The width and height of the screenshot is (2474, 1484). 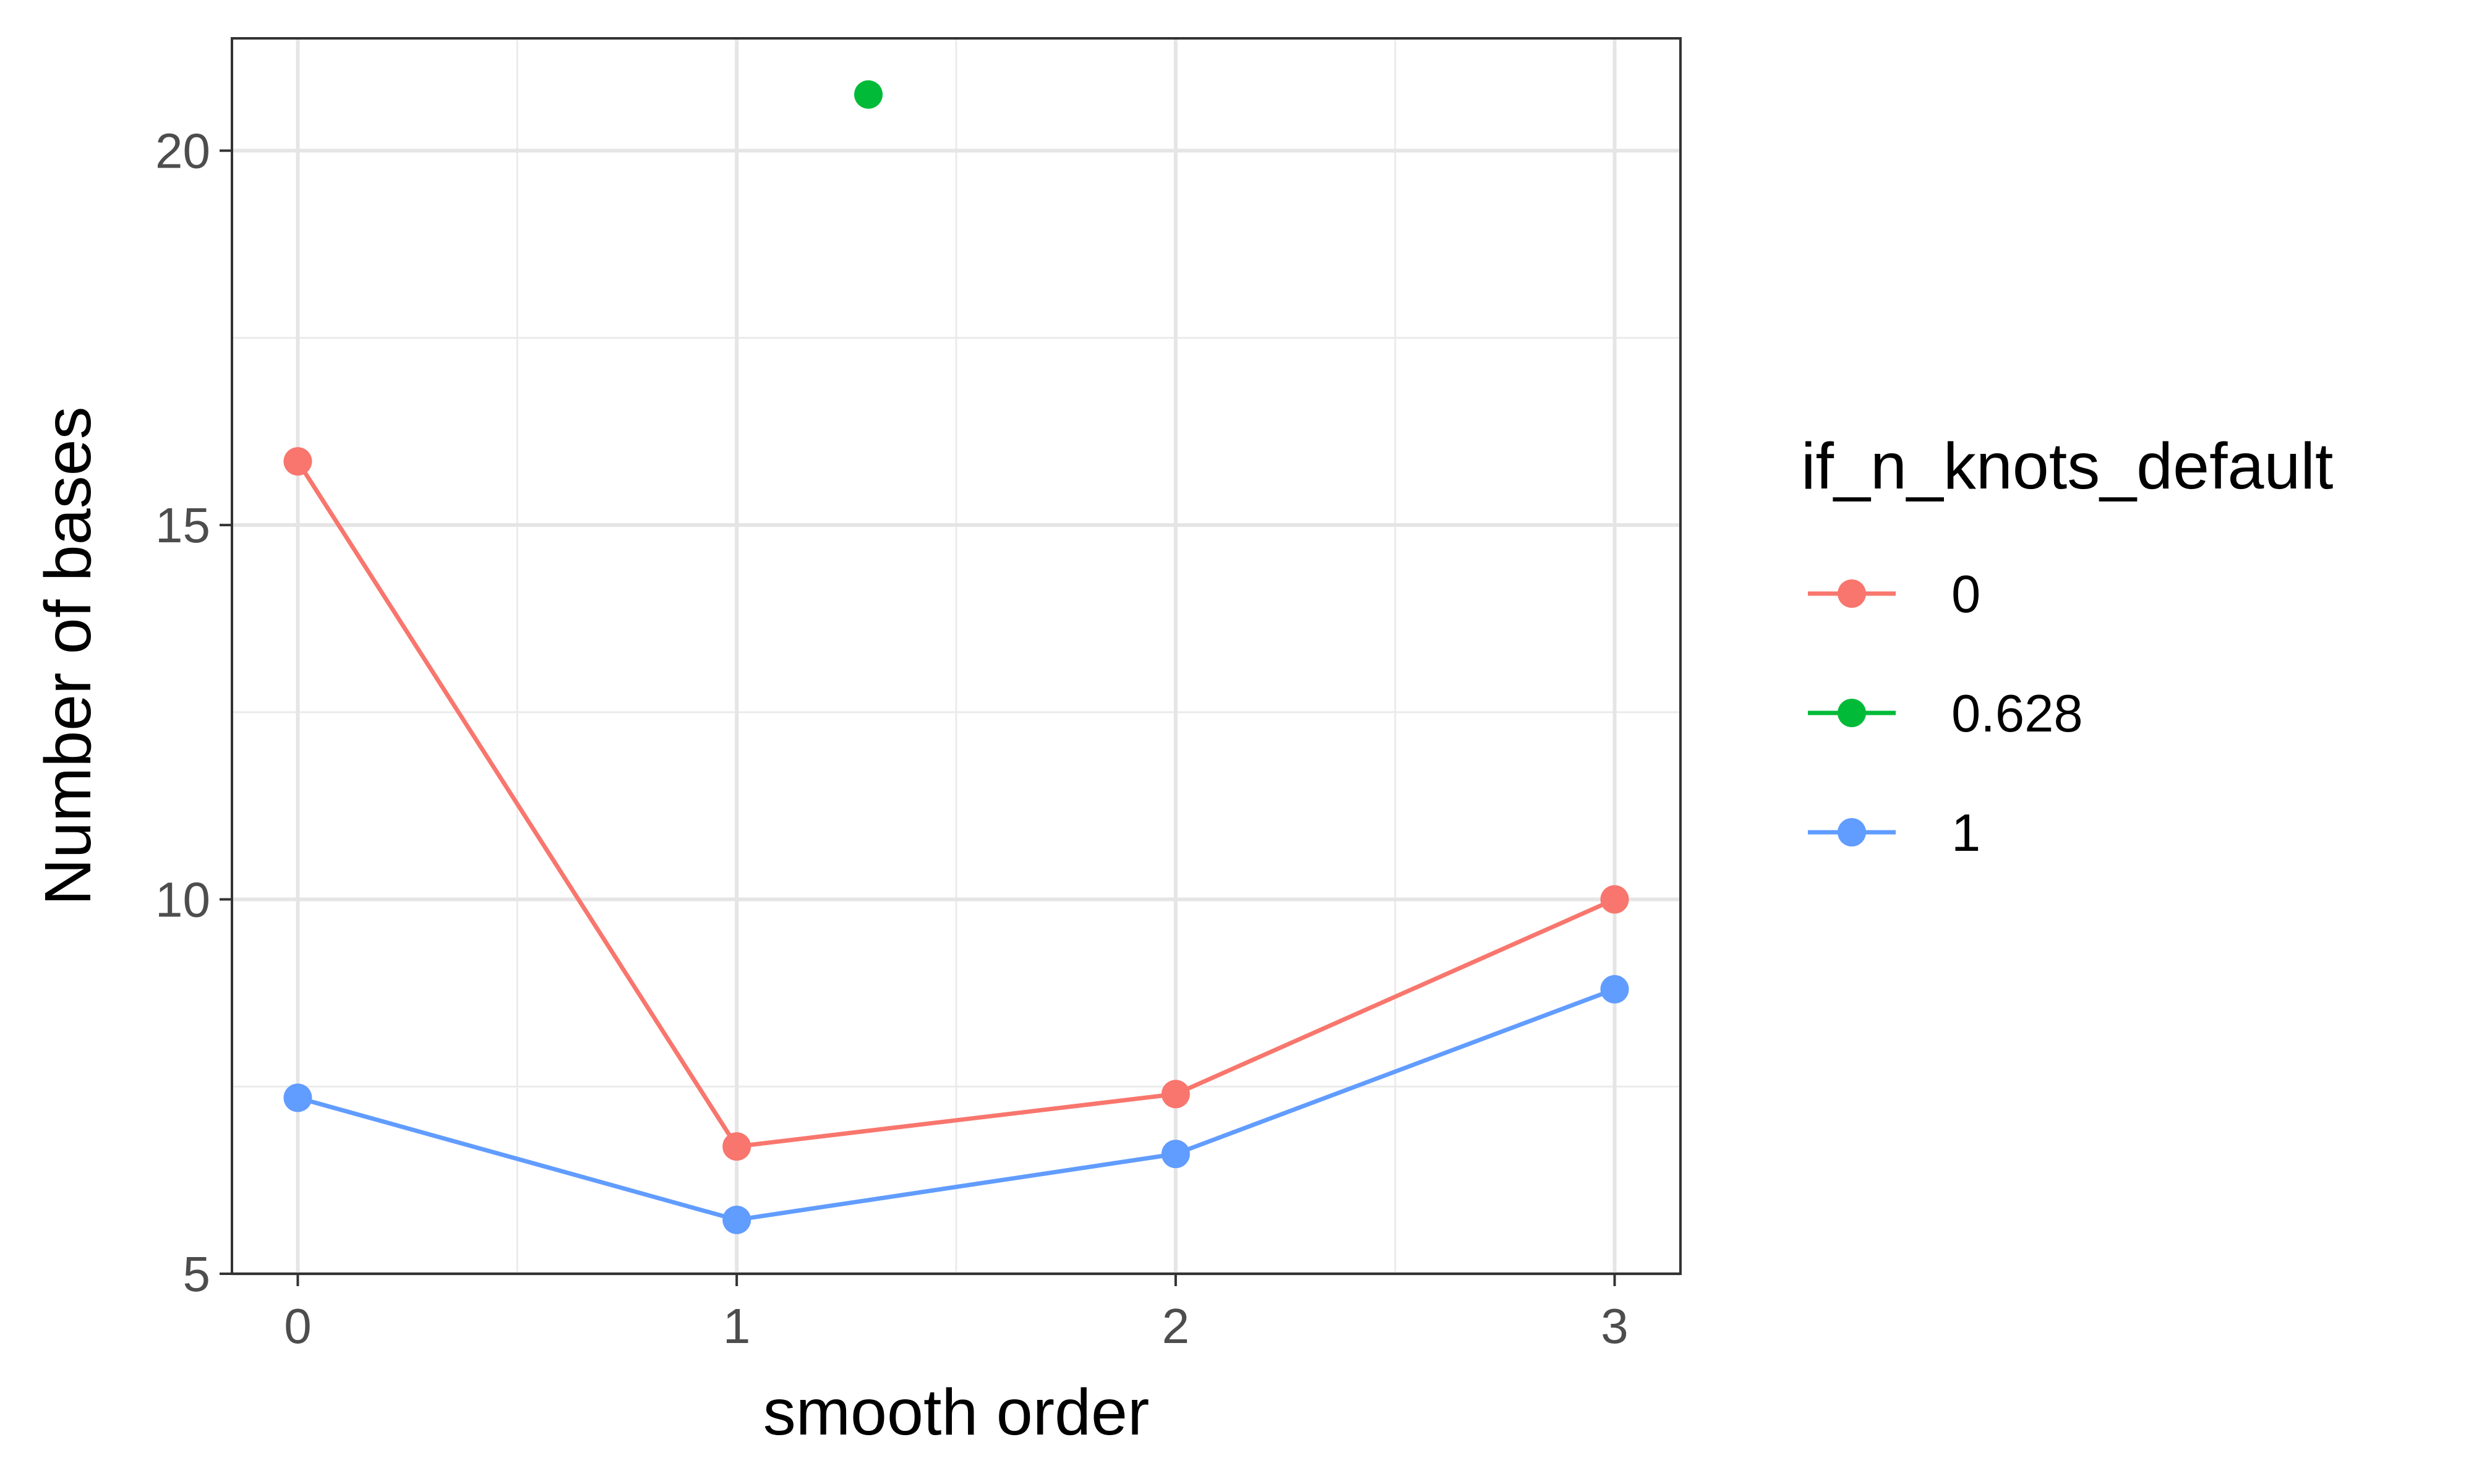 What do you see at coordinates (182, 899) in the screenshot?
I see `y-tick-label: 10` at bounding box center [182, 899].